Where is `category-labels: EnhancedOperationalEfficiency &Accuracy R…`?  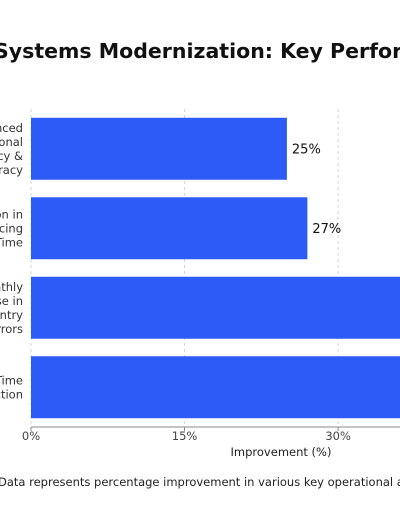 category-labels: EnhancedOperationalEfficiency &Accuracy R… is located at coordinates (11, 261).